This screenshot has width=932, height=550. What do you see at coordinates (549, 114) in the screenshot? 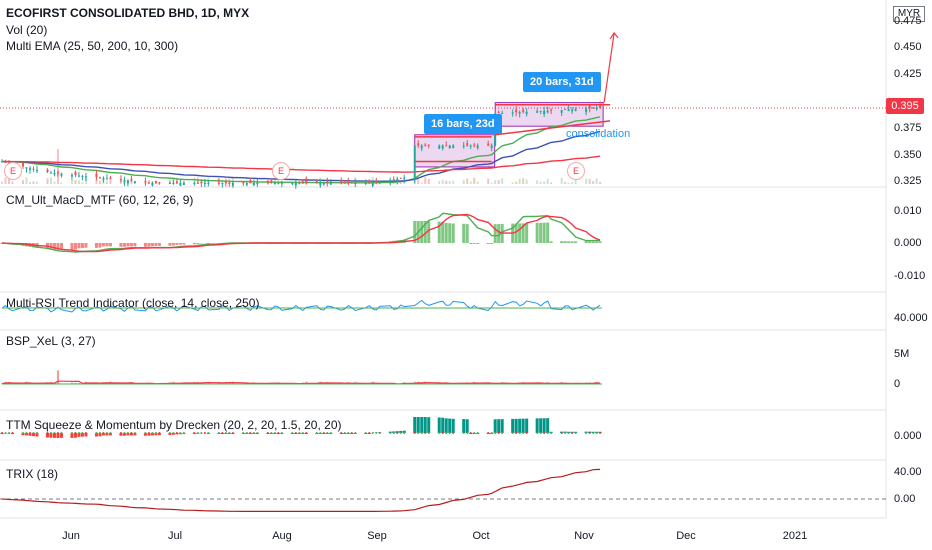
I see `date-range-zone` at bounding box center [549, 114].